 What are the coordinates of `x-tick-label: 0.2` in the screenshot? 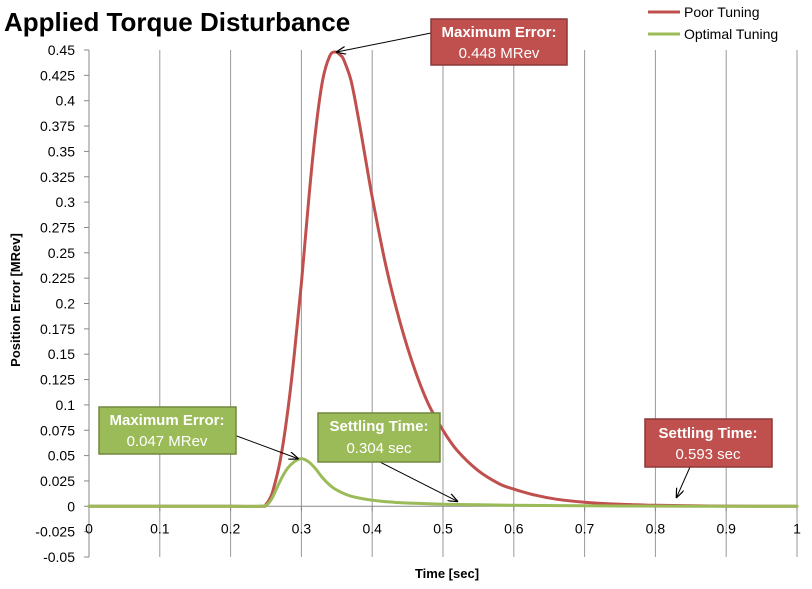 It's located at (231, 528).